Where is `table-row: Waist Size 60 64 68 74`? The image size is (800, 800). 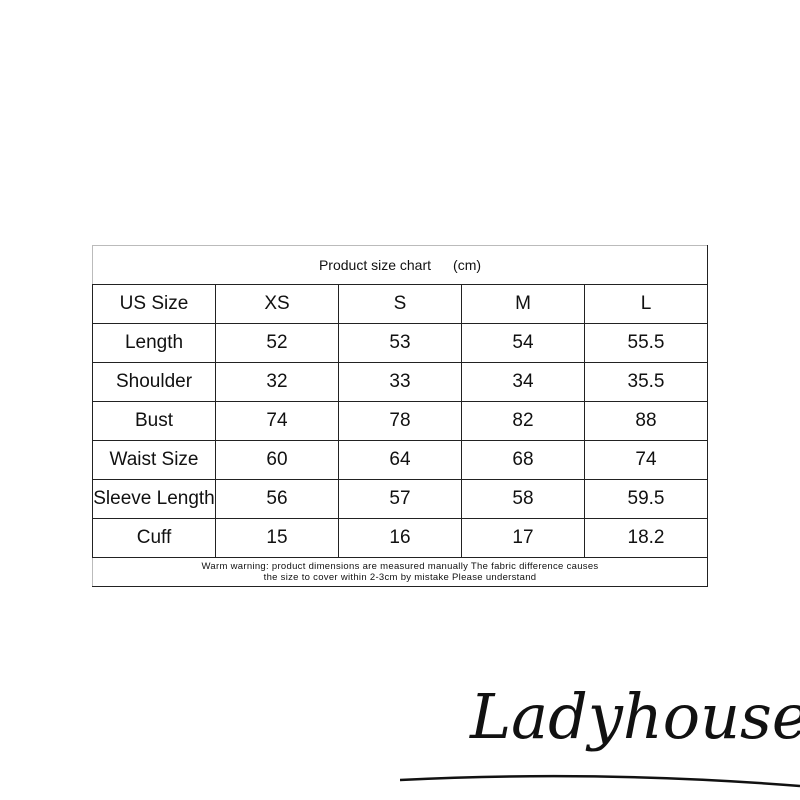 table-row: Waist Size 60 64 68 74 is located at coordinates (400, 460).